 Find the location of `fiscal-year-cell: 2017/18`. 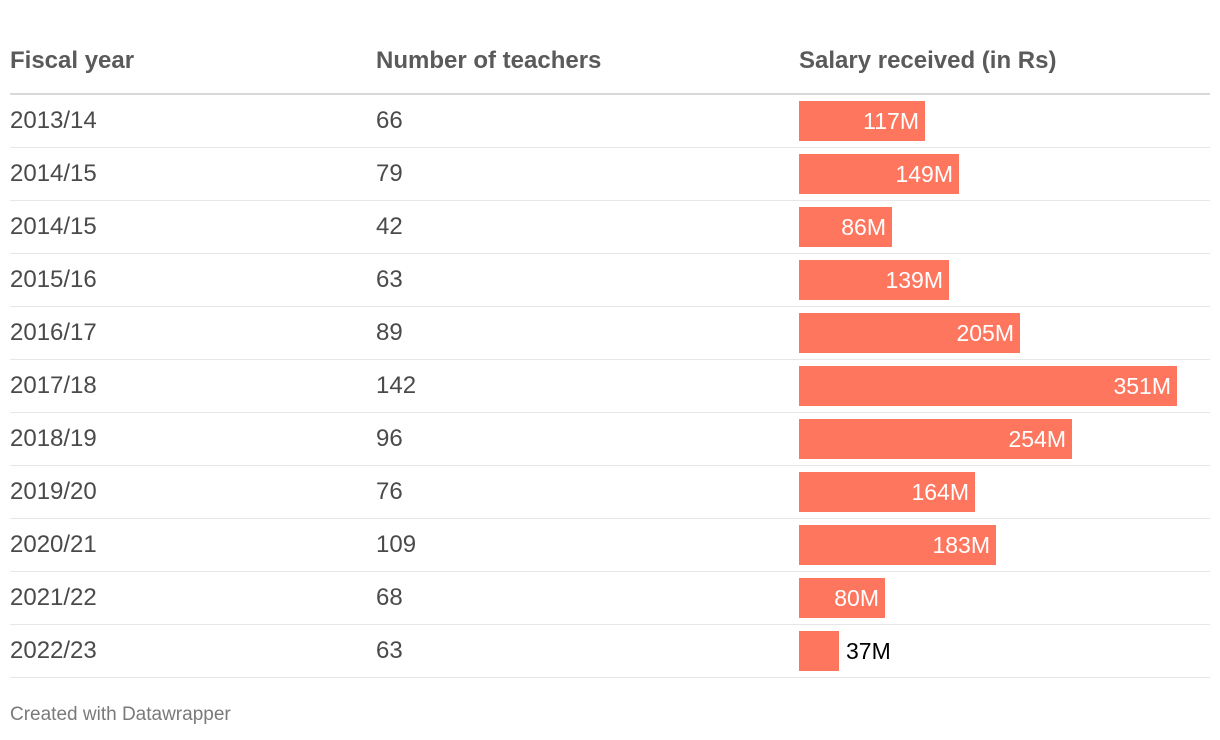

fiscal-year-cell: 2017/18 is located at coordinates (53, 385).